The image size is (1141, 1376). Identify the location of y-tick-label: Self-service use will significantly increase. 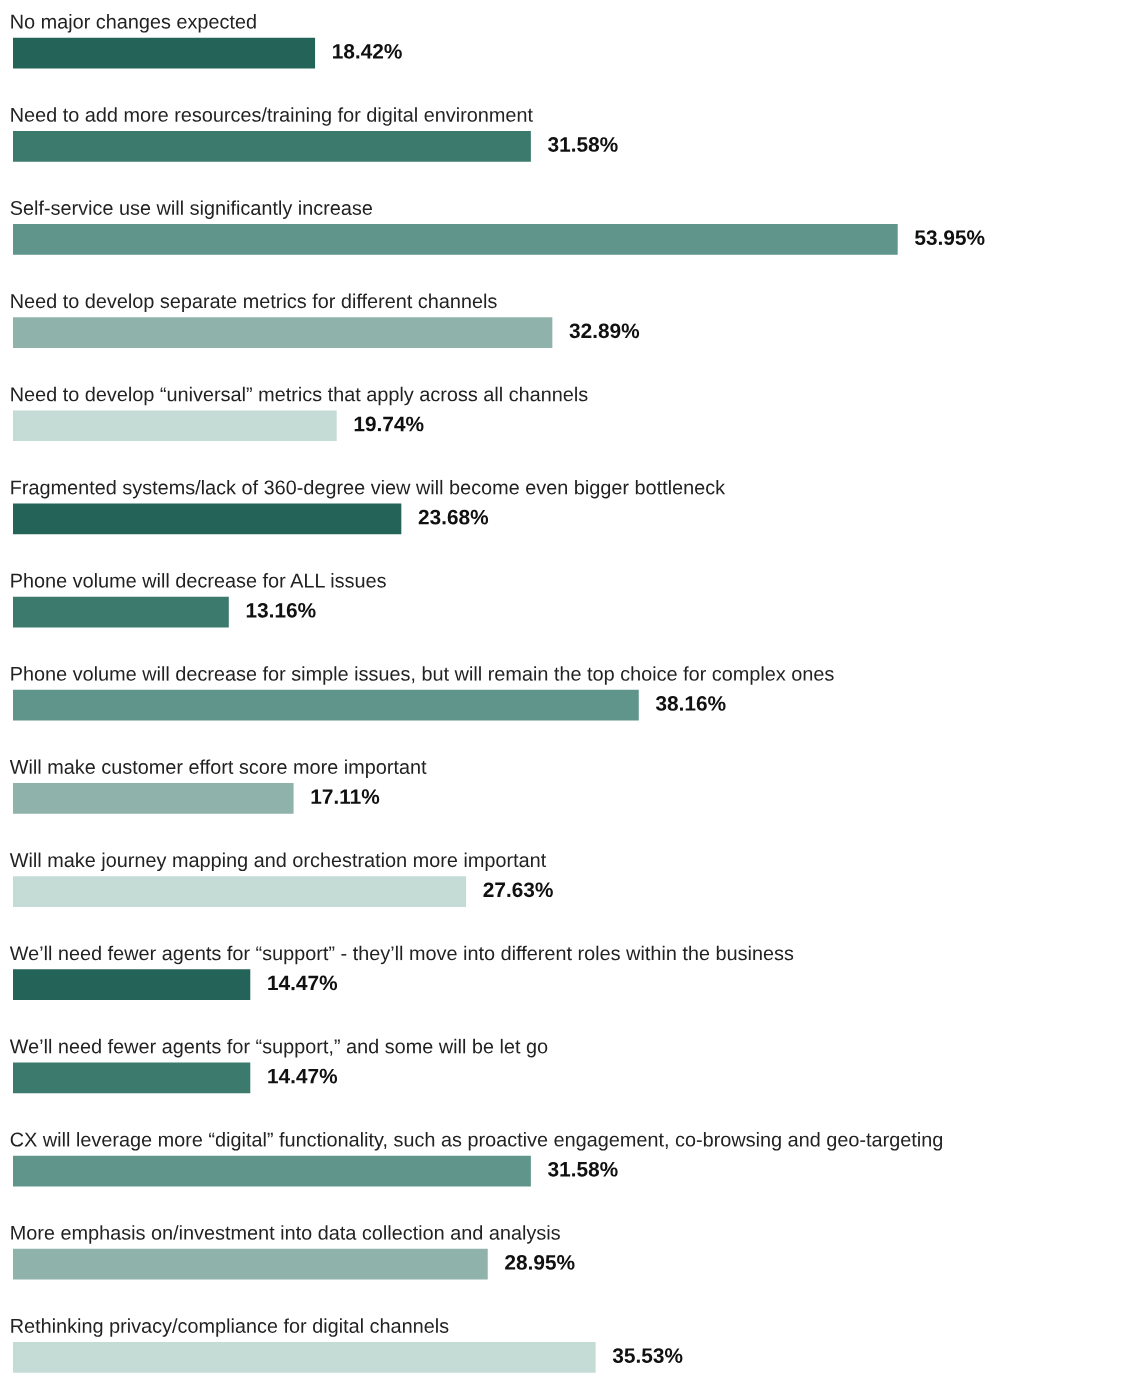
(191, 209).